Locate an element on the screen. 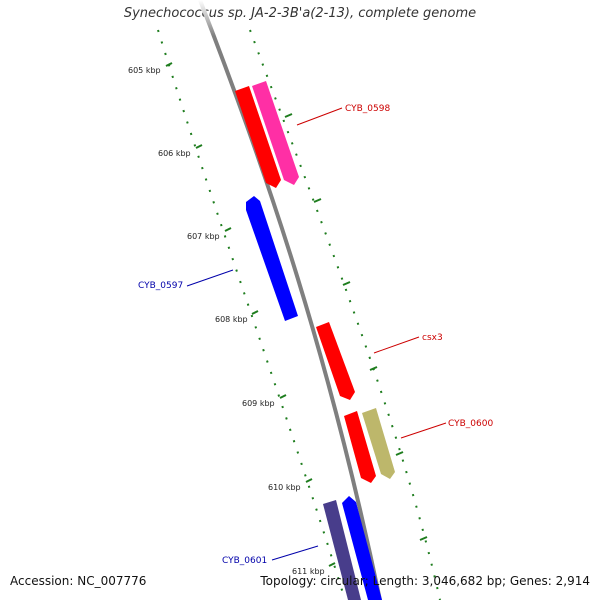 The width and height of the screenshot is (600, 600). tick-label-606: 606 kbp is located at coordinates (174, 153).